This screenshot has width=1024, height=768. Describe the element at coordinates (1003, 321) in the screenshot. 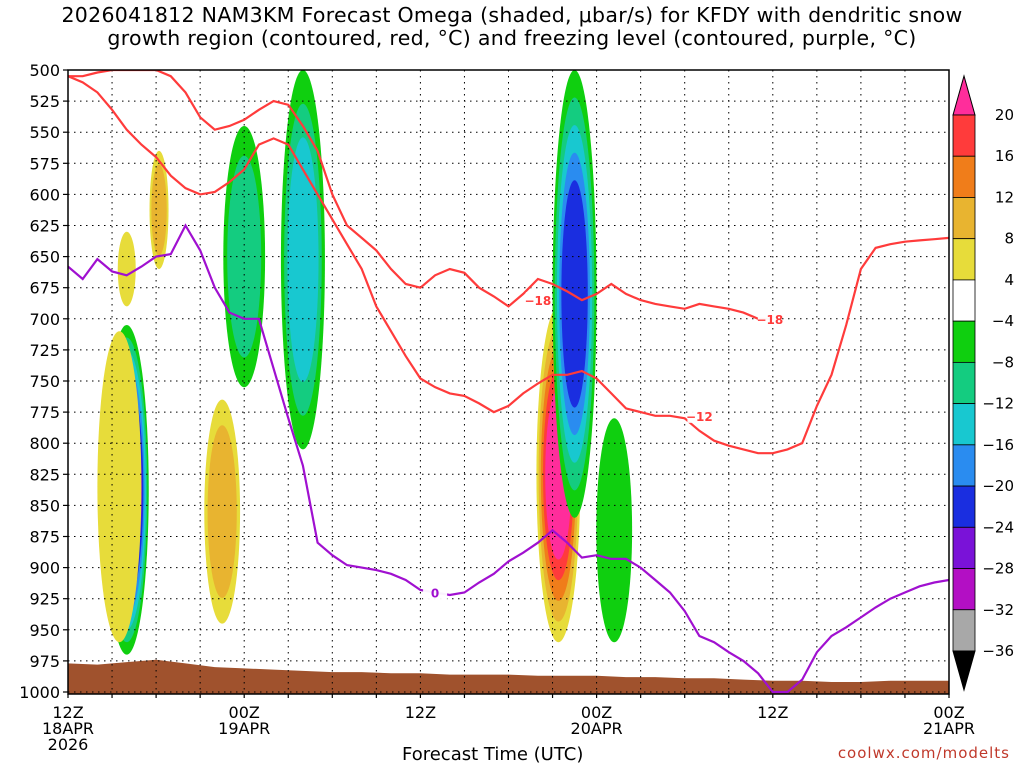

I see `colorbar-label-5: −4` at that location.